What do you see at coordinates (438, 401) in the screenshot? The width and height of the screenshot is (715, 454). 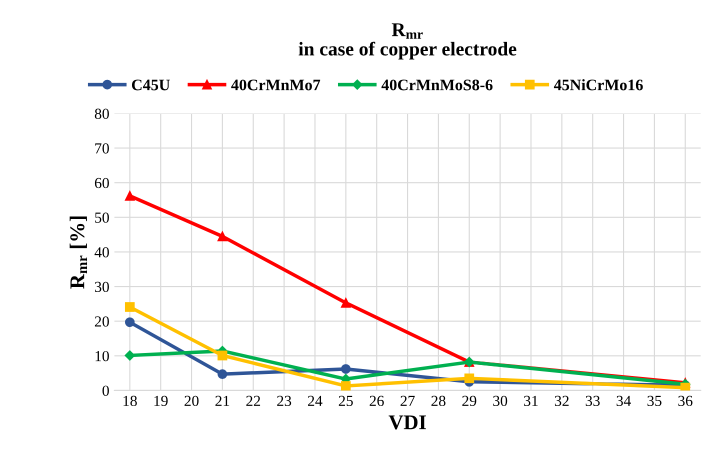 I see `x-tick-label: 28` at bounding box center [438, 401].